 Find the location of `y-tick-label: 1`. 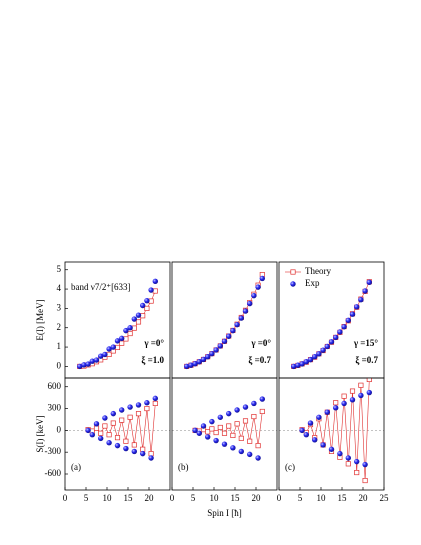

y-tick-label: 1 is located at coordinates (59, 346).